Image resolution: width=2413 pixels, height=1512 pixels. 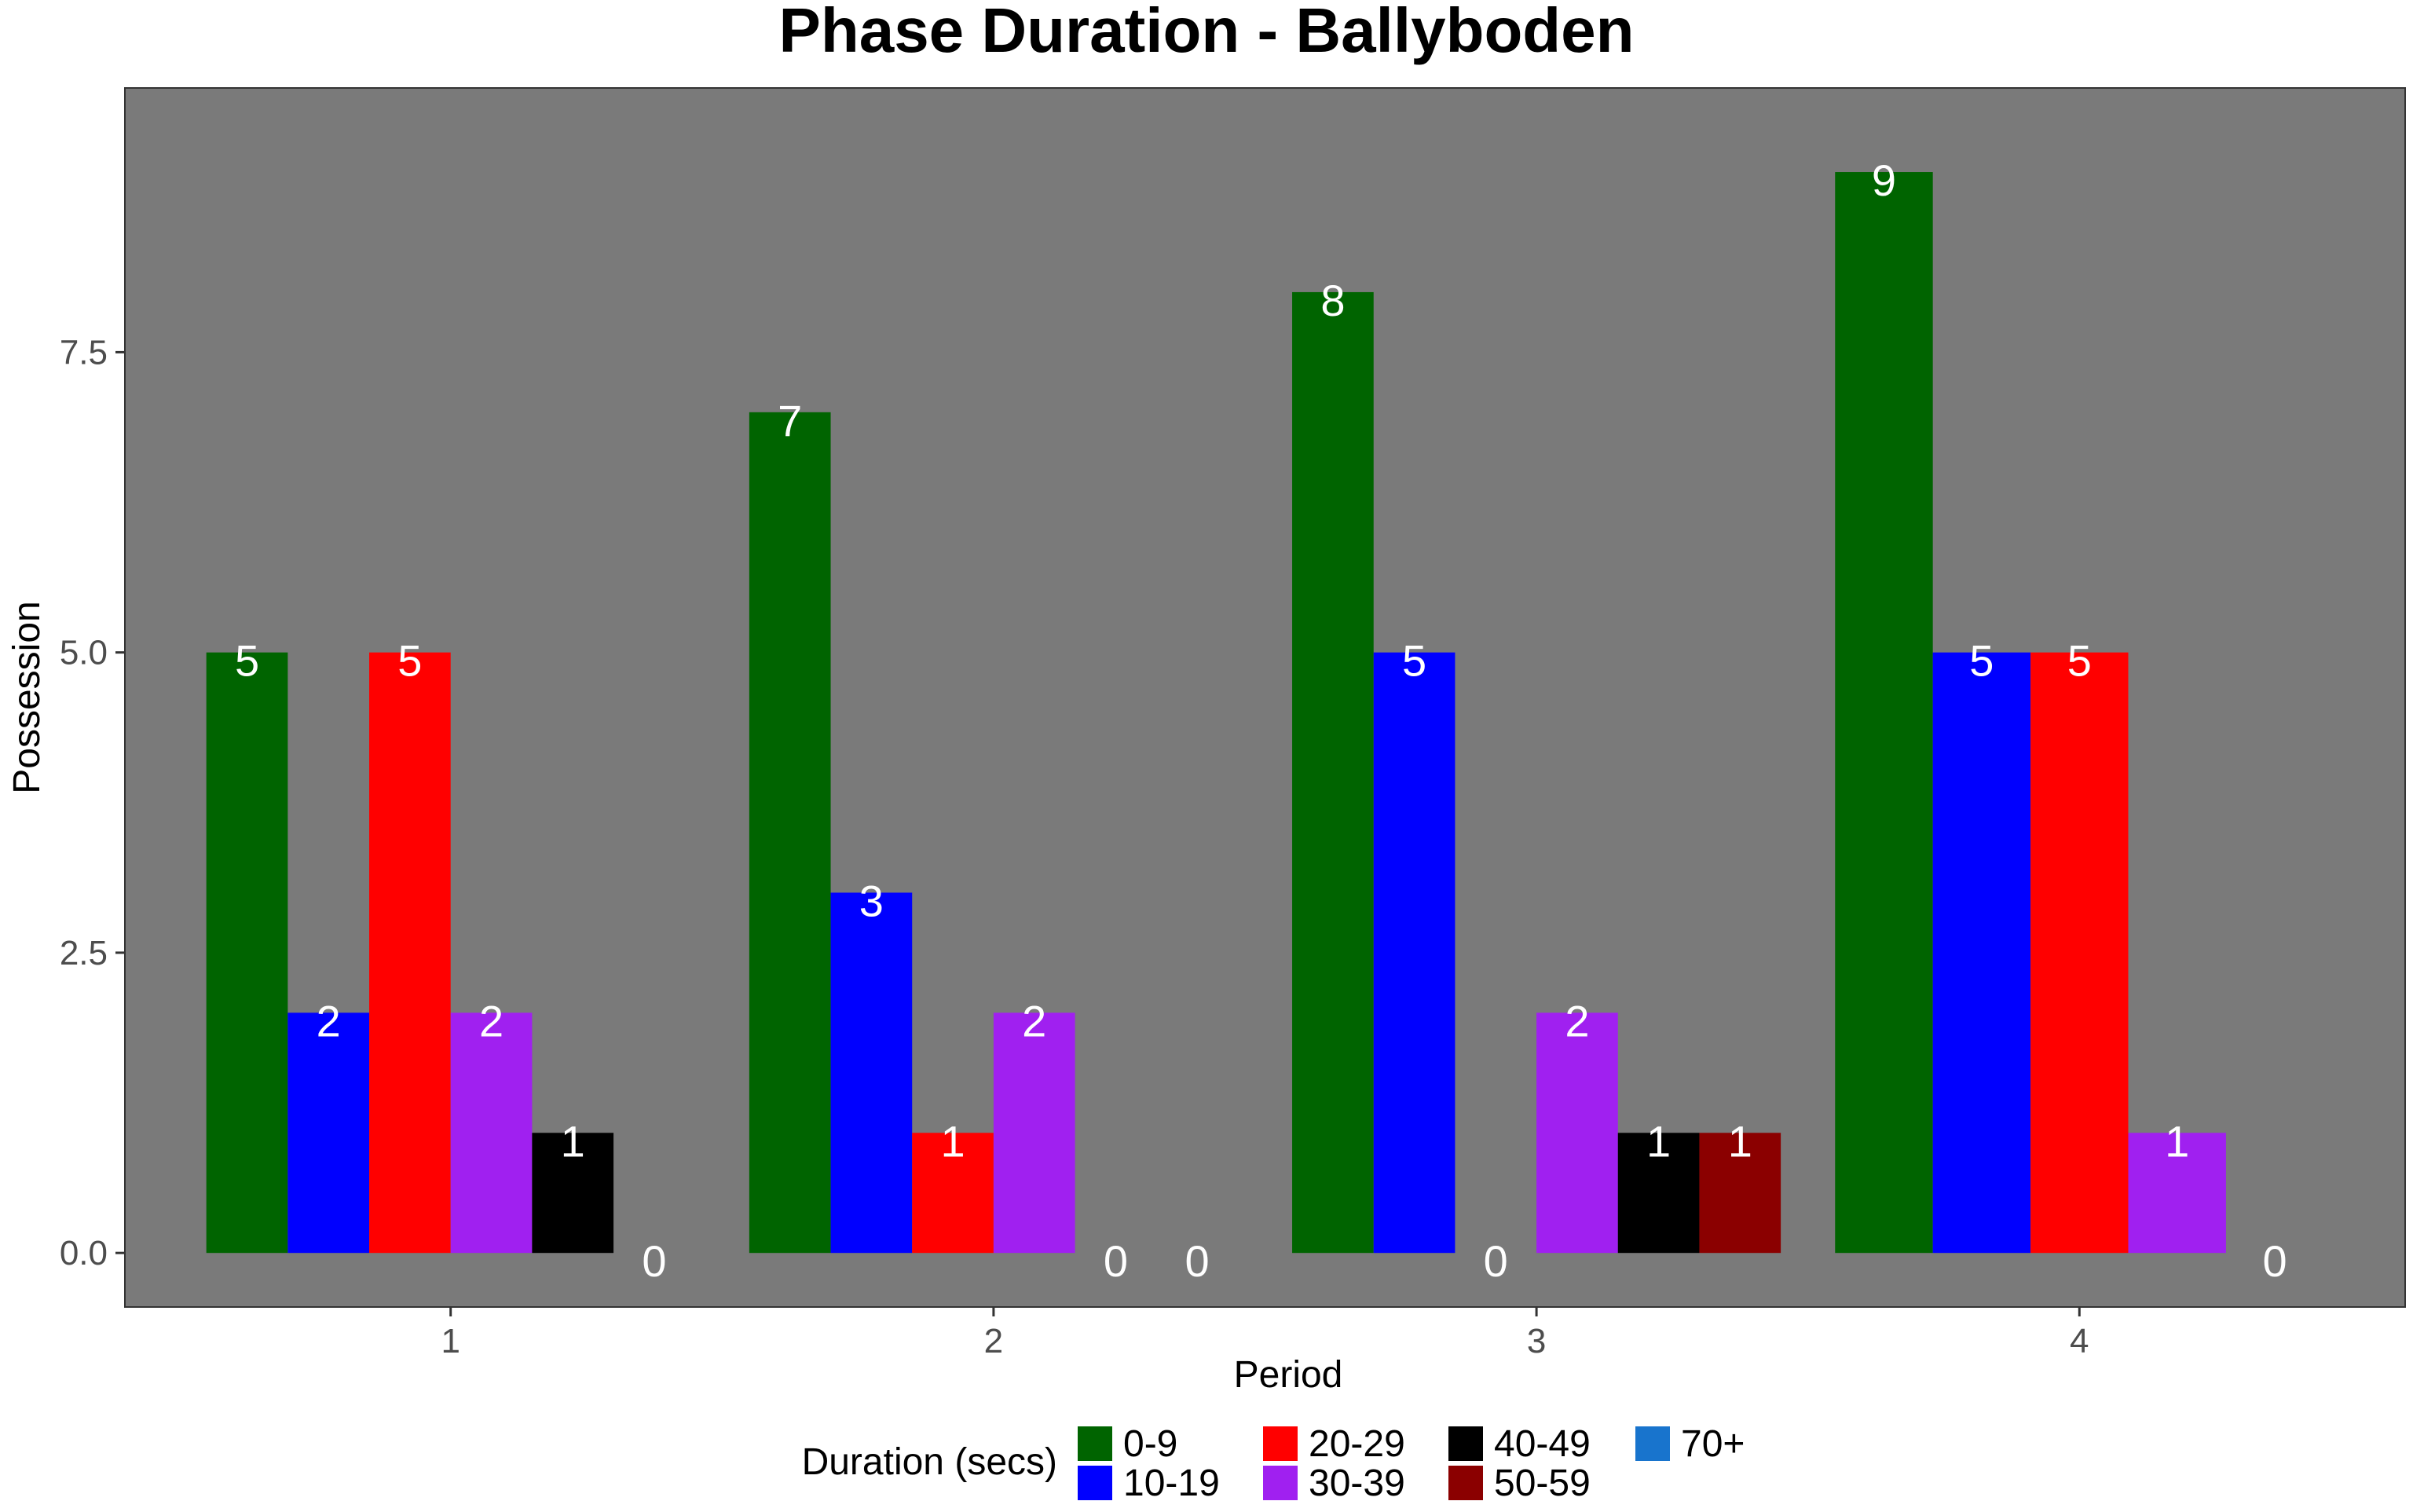 I want to click on legend-label: 10-19, so click(x=1171, y=1483).